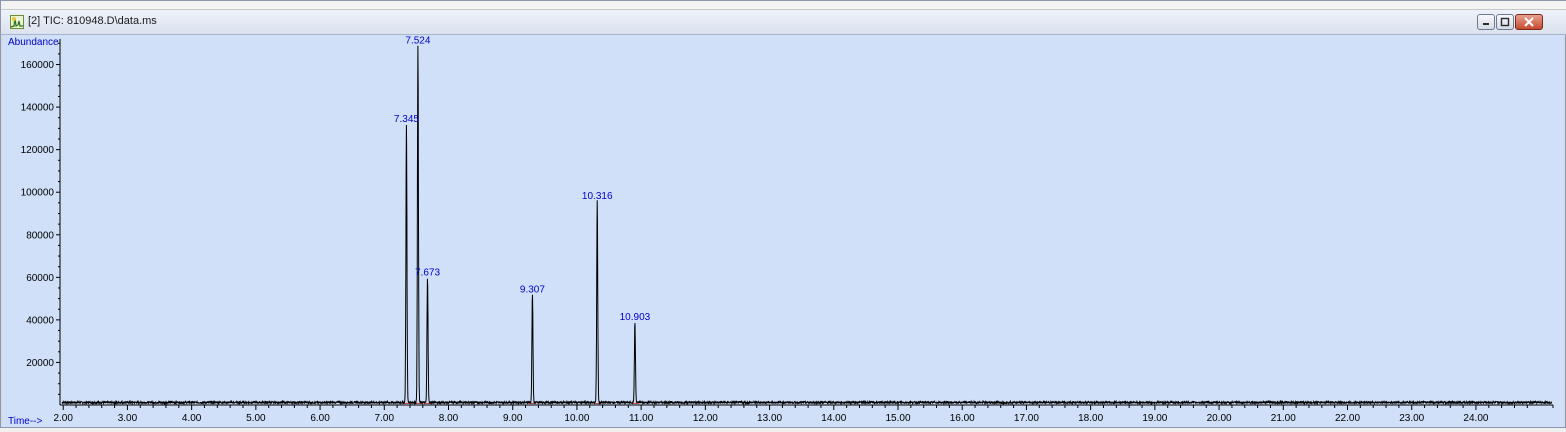 The height and width of the screenshot is (432, 1566). Describe the element at coordinates (406, 119) in the screenshot. I see `peak-label: 7.345` at that location.